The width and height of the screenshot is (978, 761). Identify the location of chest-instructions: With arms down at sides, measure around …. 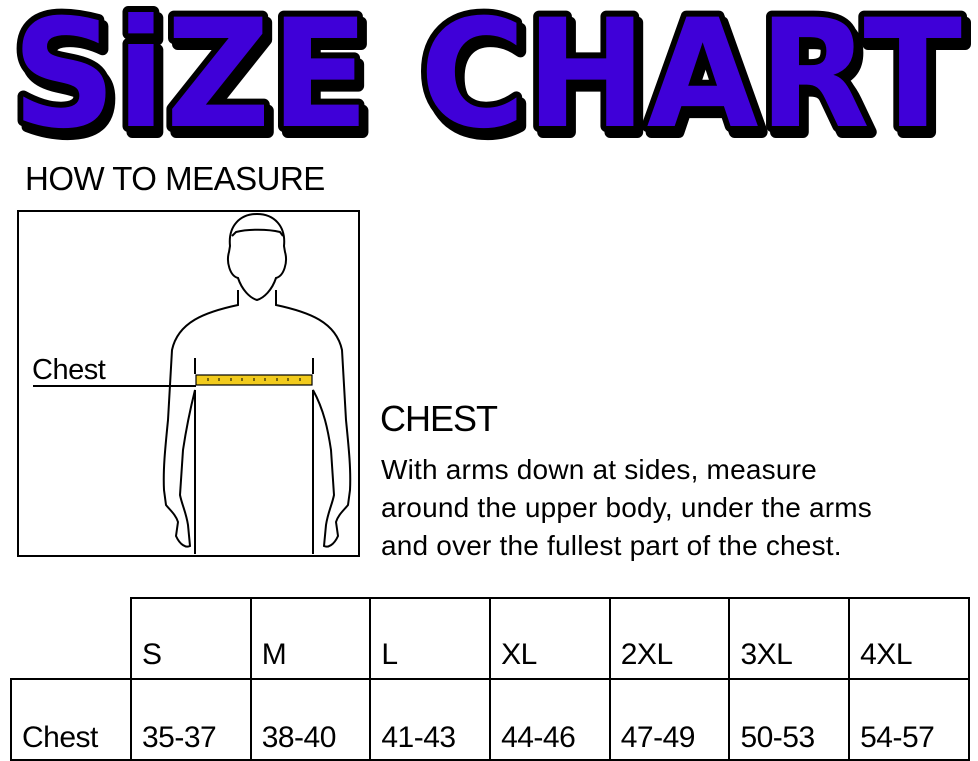
(679, 508).